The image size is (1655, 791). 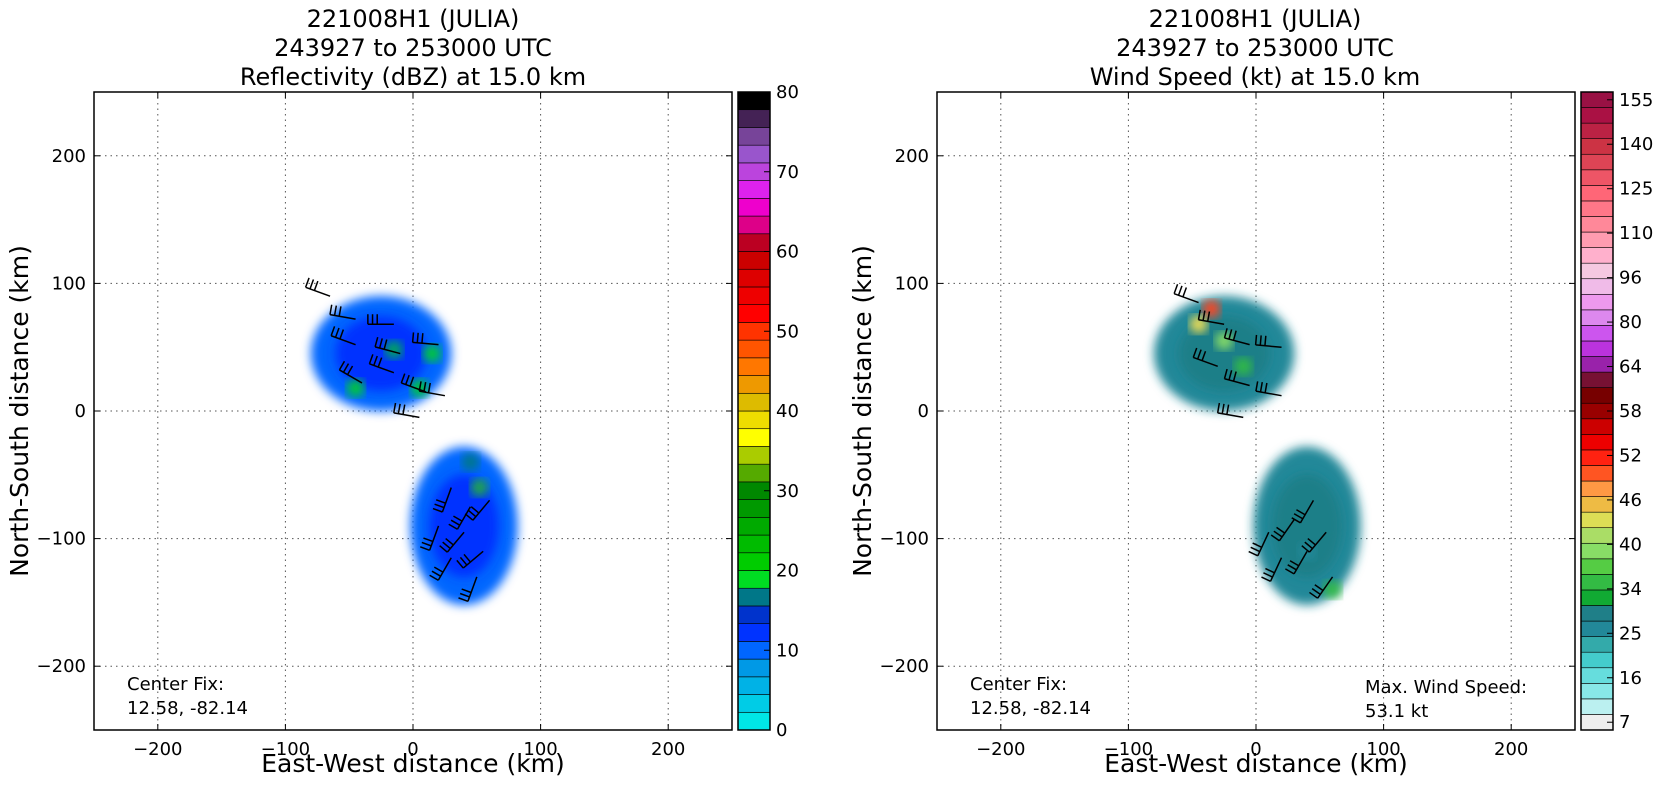 What do you see at coordinates (1616, 411) in the screenshot?
I see `colorbar: 7 16 25 34 40 46 52 58 64 80 96 110 125 140 155` at bounding box center [1616, 411].